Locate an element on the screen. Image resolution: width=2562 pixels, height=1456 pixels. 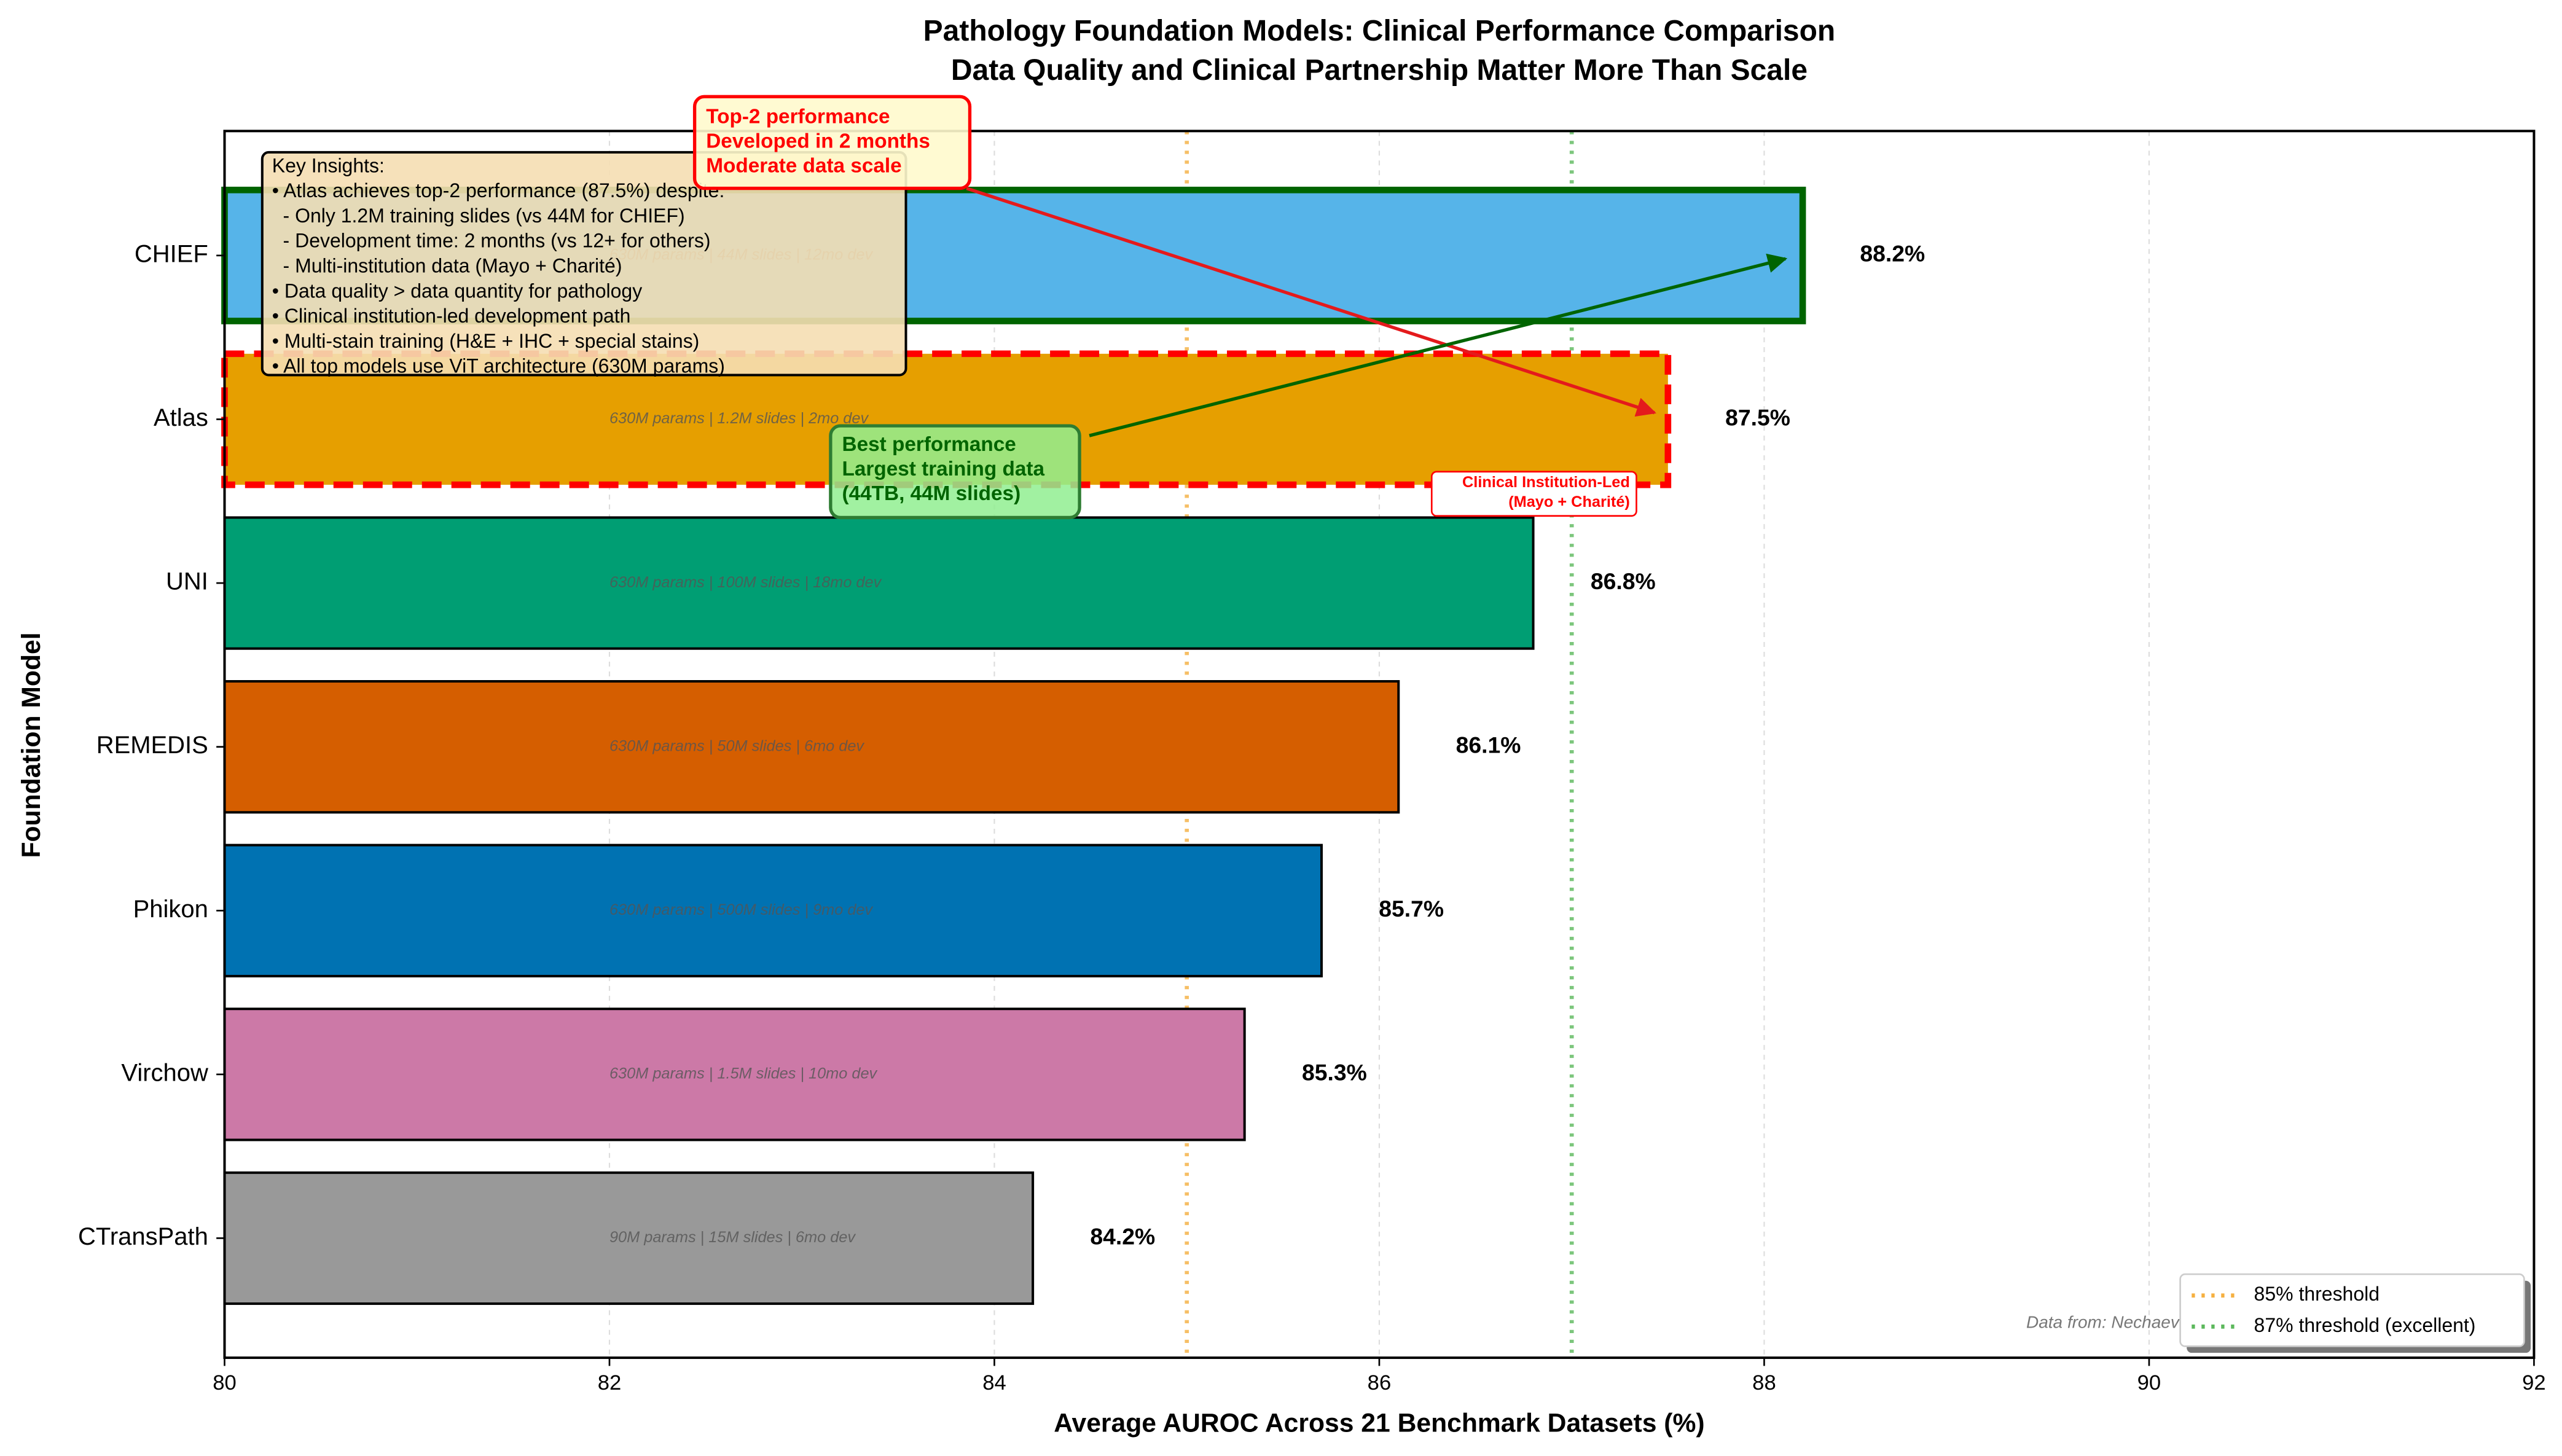
annotation-text: Best performance is located at coordinates (929, 444).